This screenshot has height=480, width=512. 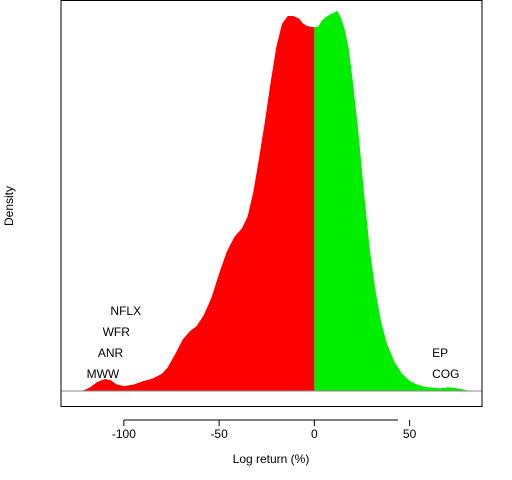 I want to click on x-axis: -100 -50 0 50, so click(x=264, y=430).